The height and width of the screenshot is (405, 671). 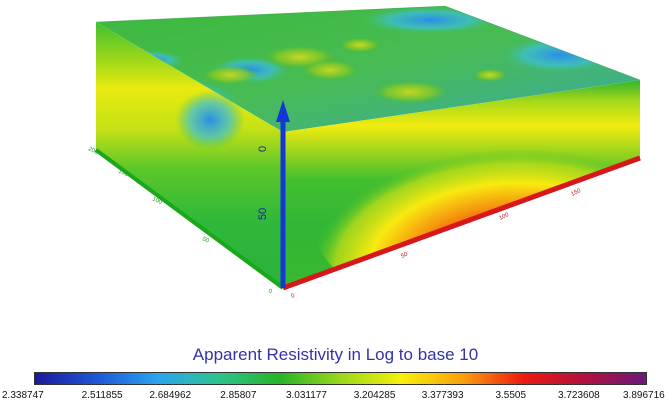 I want to click on front-axis-tick-label: 150, so click(x=576, y=193).